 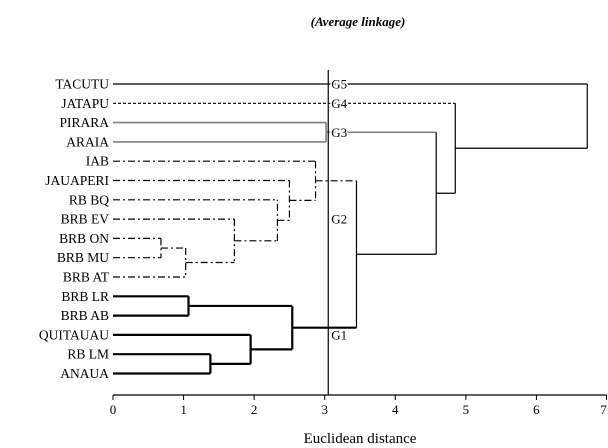 What do you see at coordinates (97, 161) in the screenshot?
I see `leaf-label-iab: IAB` at bounding box center [97, 161].